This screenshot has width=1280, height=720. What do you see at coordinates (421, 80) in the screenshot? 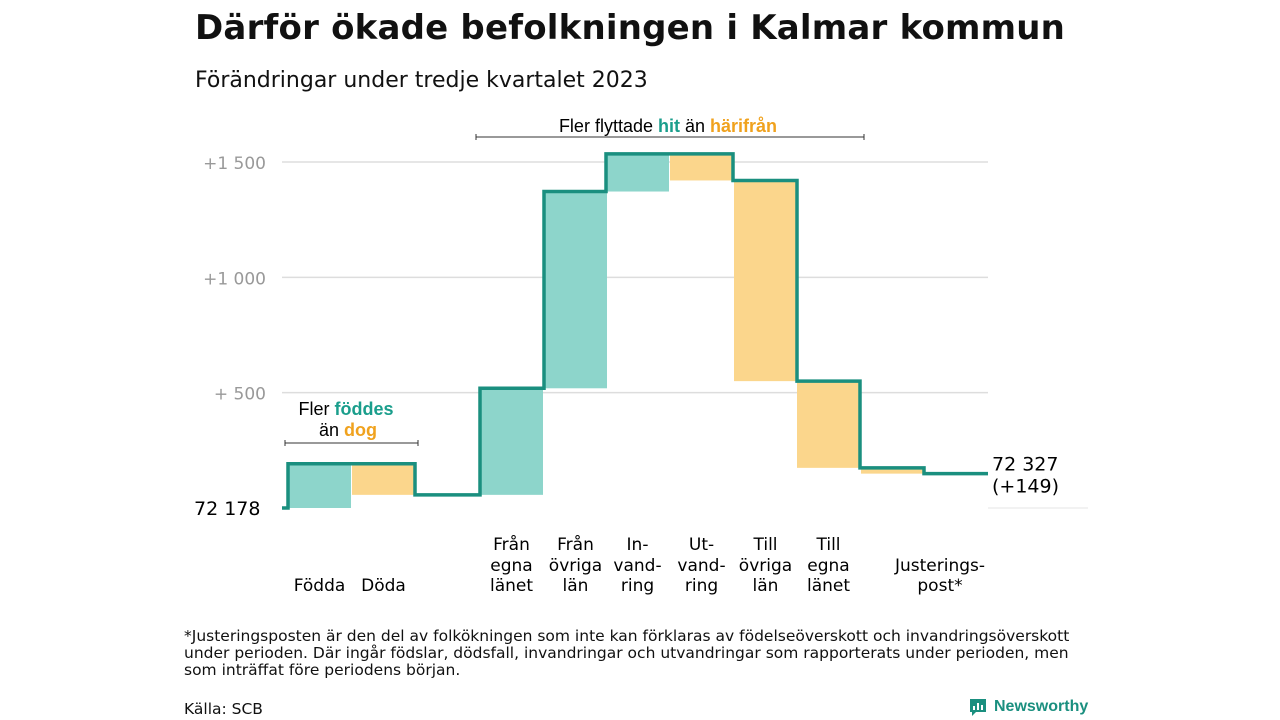
I see `chart-subtitle: Förändringar under tredje kvartalet 2023` at bounding box center [421, 80].